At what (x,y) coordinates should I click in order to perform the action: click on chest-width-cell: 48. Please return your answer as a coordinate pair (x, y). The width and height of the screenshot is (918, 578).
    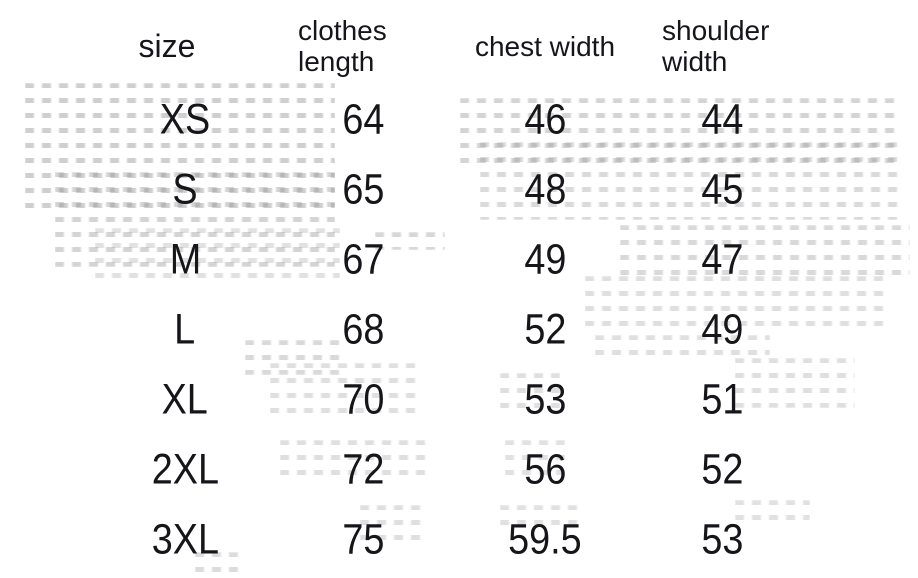
    Looking at the image, I should click on (545, 189).